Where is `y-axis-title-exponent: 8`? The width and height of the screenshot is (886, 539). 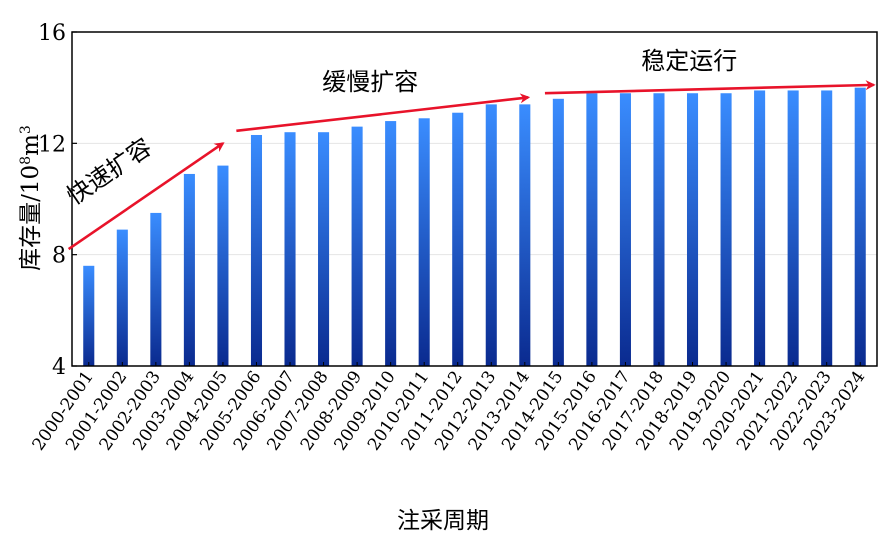
y-axis-title-exponent: 8 is located at coordinates (26, 160).